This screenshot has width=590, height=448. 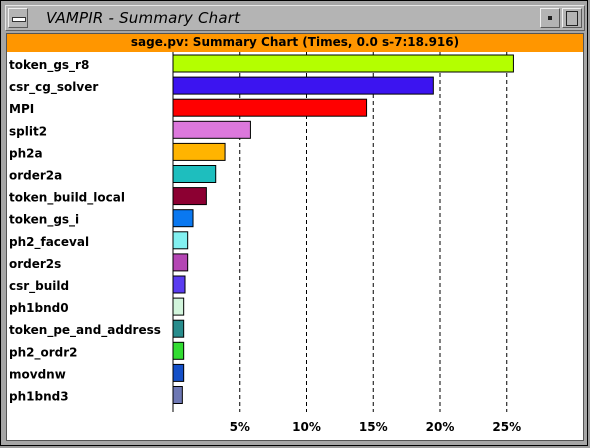 I want to click on window-menu-icon, so click(x=18, y=18).